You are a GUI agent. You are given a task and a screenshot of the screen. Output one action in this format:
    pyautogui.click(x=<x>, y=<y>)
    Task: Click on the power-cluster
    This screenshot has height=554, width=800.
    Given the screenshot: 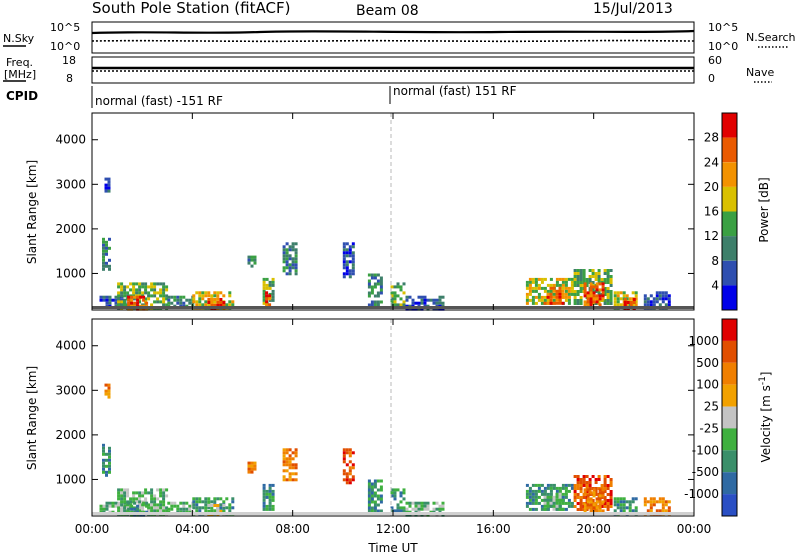 What is the action you would take?
    pyautogui.click(x=554, y=295)
    